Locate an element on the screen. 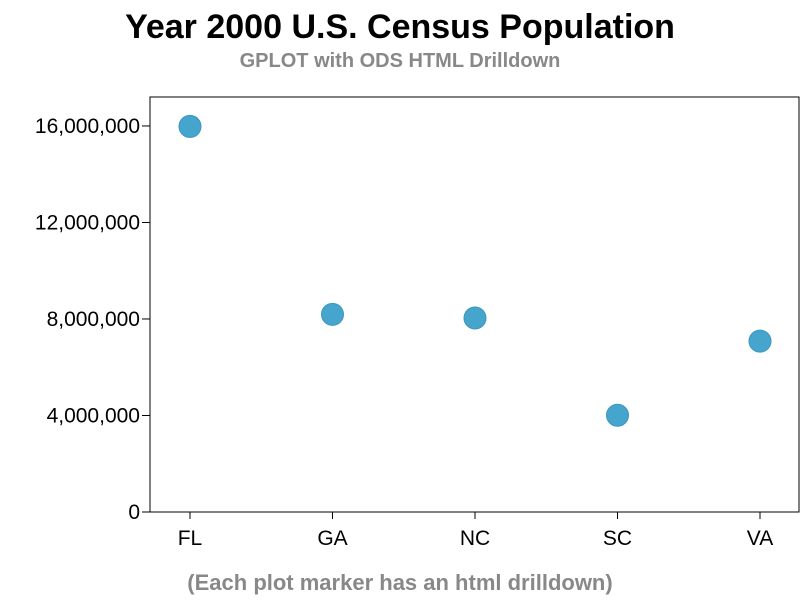 The width and height of the screenshot is (800, 600). x-tick-label-fl: FL is located at coordinates (190, 538).